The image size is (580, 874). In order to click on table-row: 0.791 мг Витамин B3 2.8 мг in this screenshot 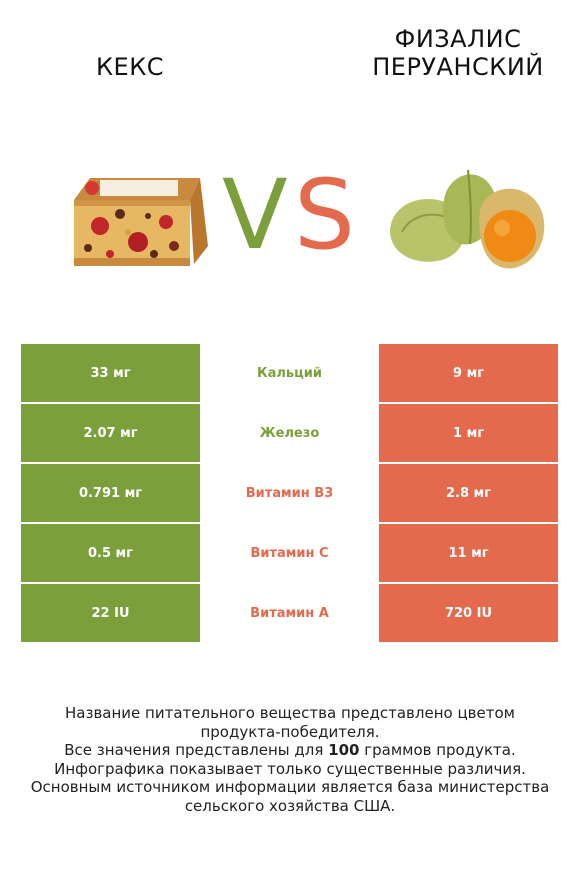, I will do `click(289, 493)`.